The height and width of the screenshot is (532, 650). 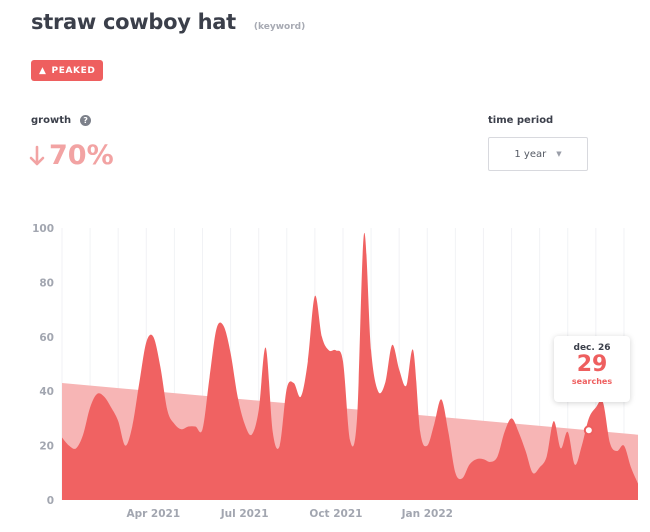 I want to click on status-badge: ▲ PEAKED, so click(x=67, y=70).